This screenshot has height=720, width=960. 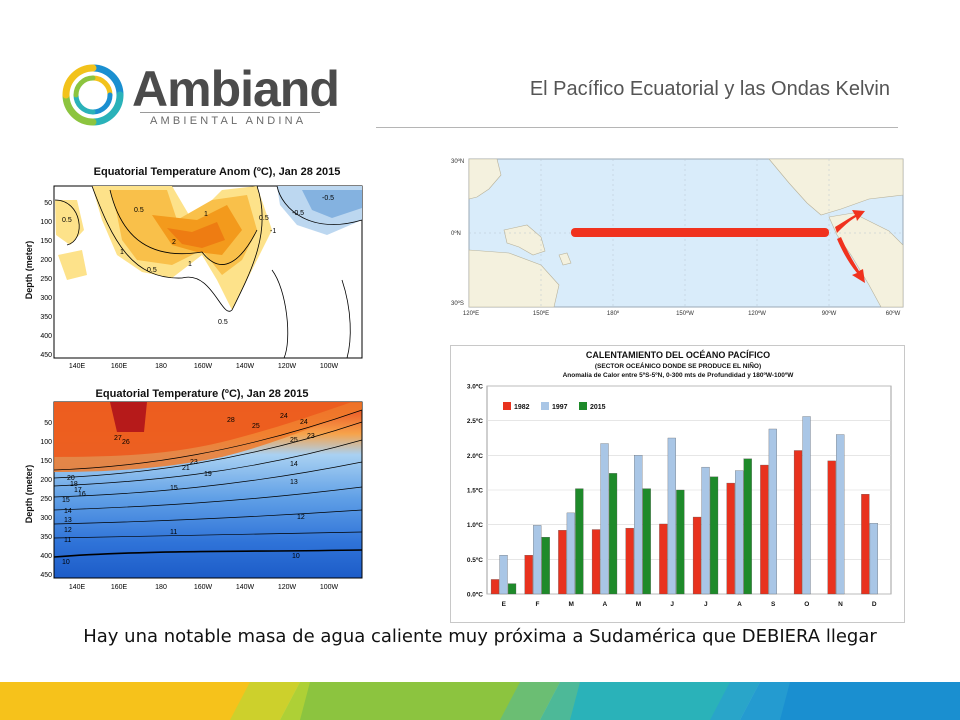 I want to click on map-lat-label: 30ºS, so click(x=457, y=303).